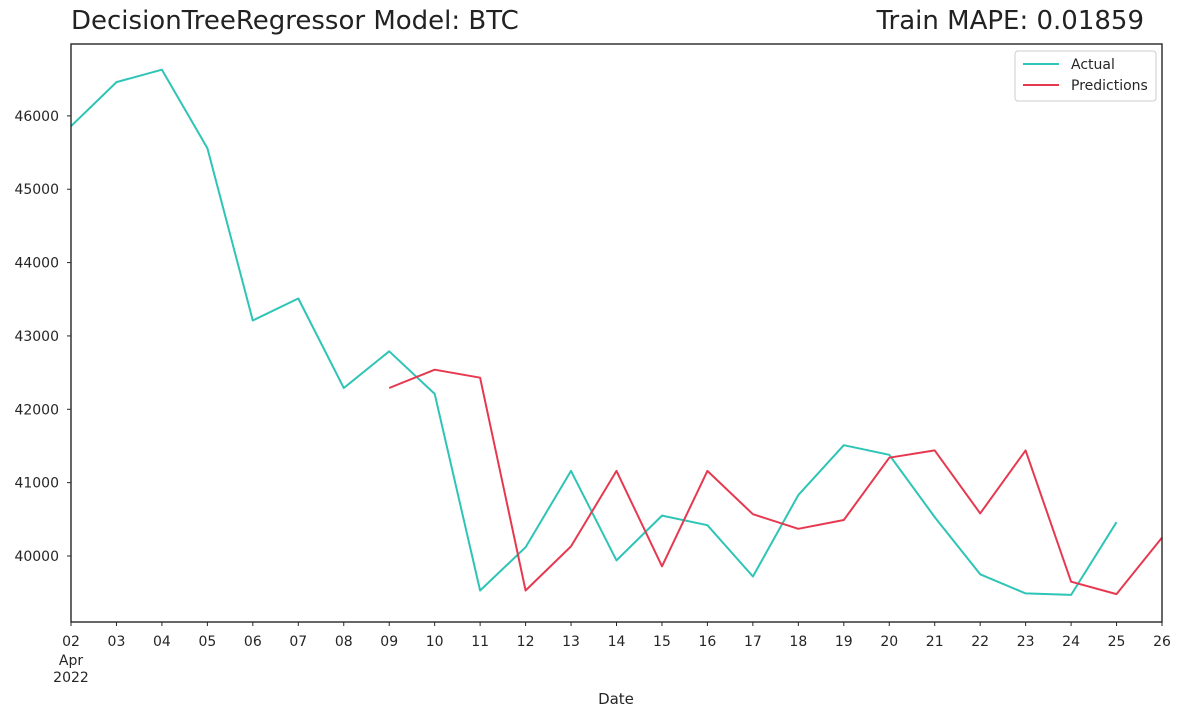 Image resolution: width=1184 pixels, height=719 pixels. What do you see at coordinates (526, 642) in the screenshot?
I see `x-tick-label: 12` at bounding box center [526, 642].